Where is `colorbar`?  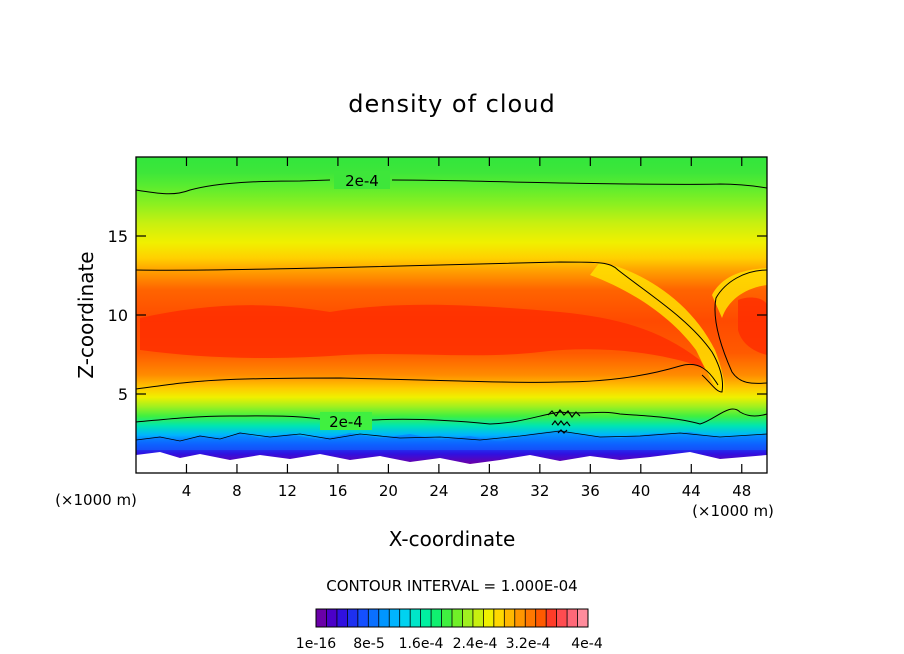 colorbar is located at coordinates (452, 618).